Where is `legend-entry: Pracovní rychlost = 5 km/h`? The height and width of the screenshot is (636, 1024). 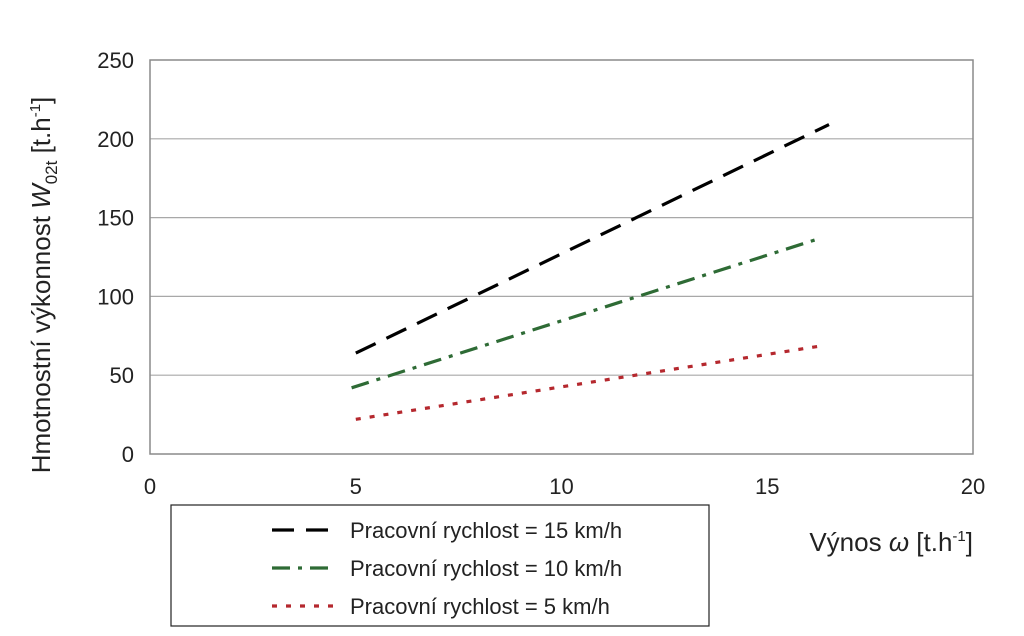
legend-entry: Pracovní rychlost = 5 km/h is located at coordinates (480, 606).